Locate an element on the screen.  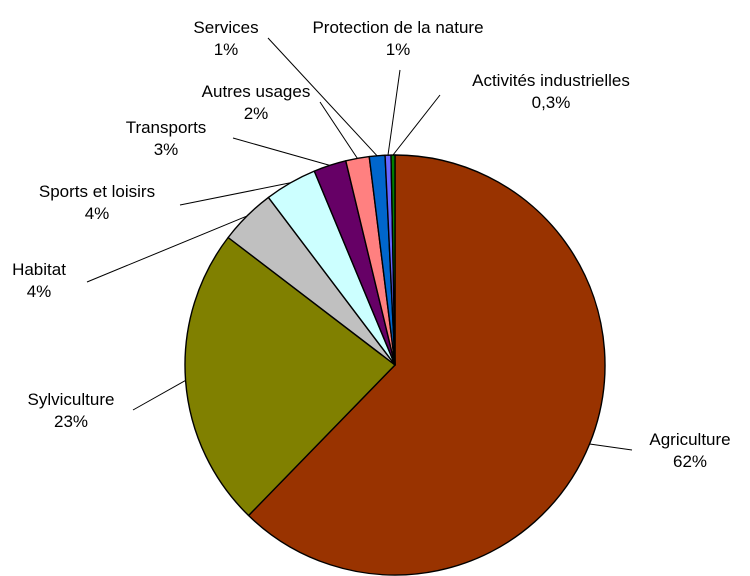
slice-label-sylviculture: Sylviculture 23% is located at coordinates (71, 410).